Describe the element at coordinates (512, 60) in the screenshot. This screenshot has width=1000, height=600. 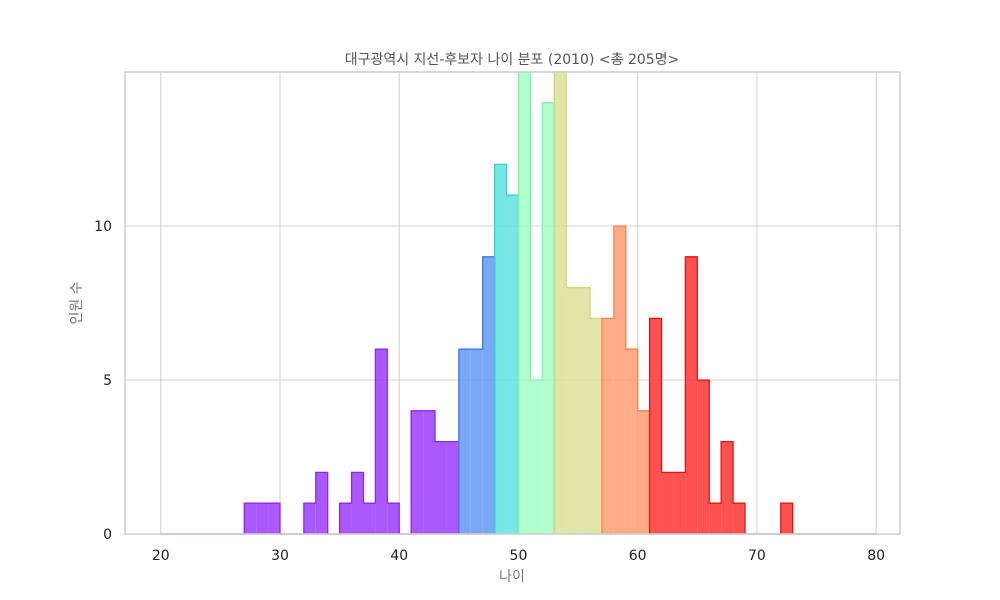
I see `chart-title: 대구광역시 지선-후보자 나이 분포 (2010) <총 205명>` at that location.